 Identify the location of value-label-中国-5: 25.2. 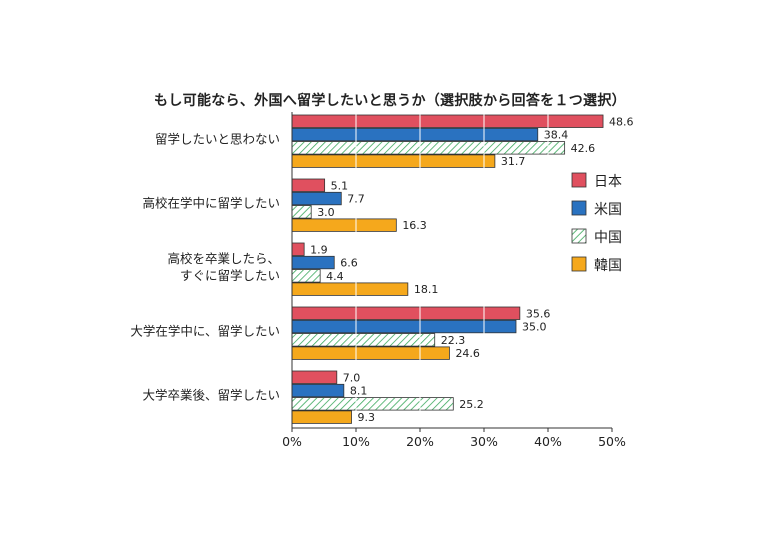
(471, 404).